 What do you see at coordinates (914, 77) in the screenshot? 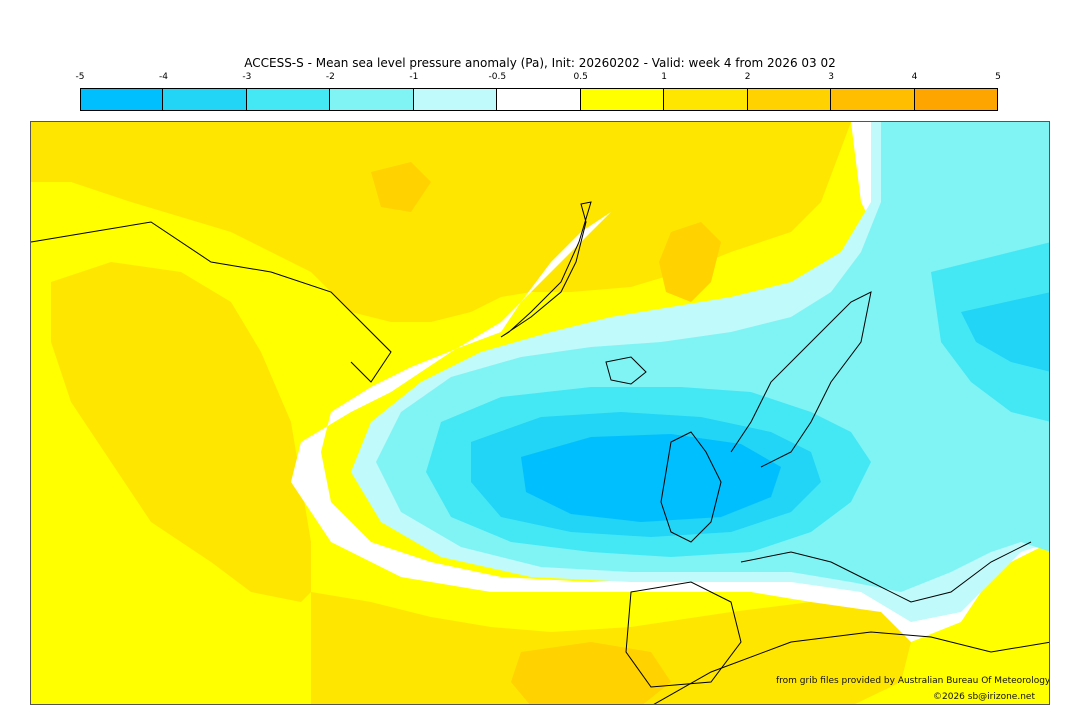
I see `colorbar-tick-label: 4` at bounding box center [914, 77].